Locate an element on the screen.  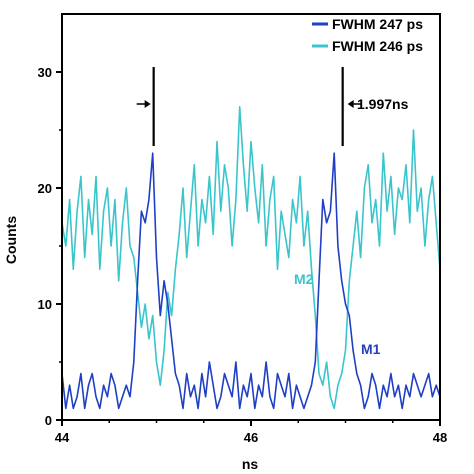
x-tick-label: 46 is located at coordinates (251, 437).